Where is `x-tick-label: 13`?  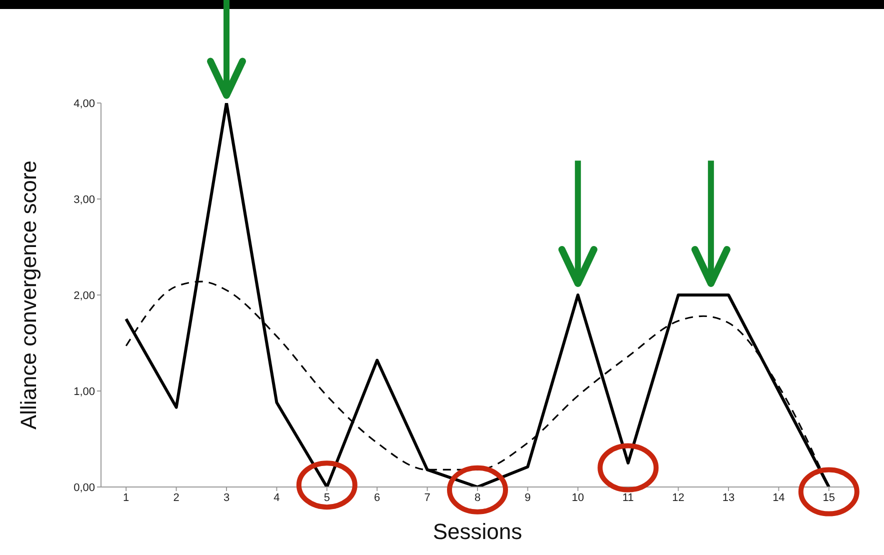 x-tick-label: 13 is located at coordinates (728, 498).